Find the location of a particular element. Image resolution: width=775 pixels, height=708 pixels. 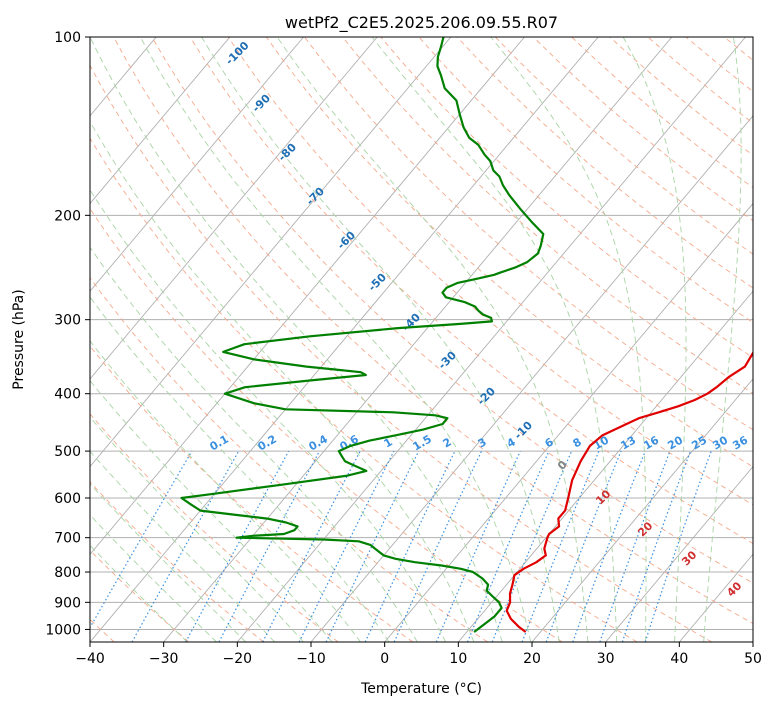

mixing-ratio-label: 0.4 is located at coordinates (319, 442).